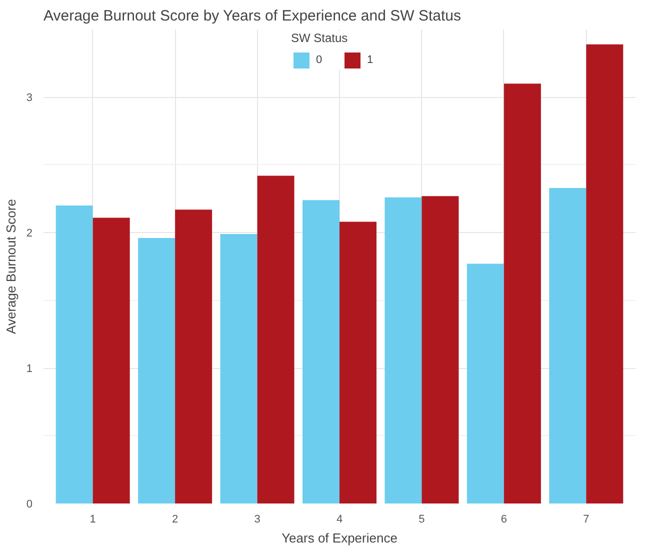 Image resolution: width=645 pixels, height=551 pixels. I want to click on x-axis-title: Years of Experience, so click(340, 538).